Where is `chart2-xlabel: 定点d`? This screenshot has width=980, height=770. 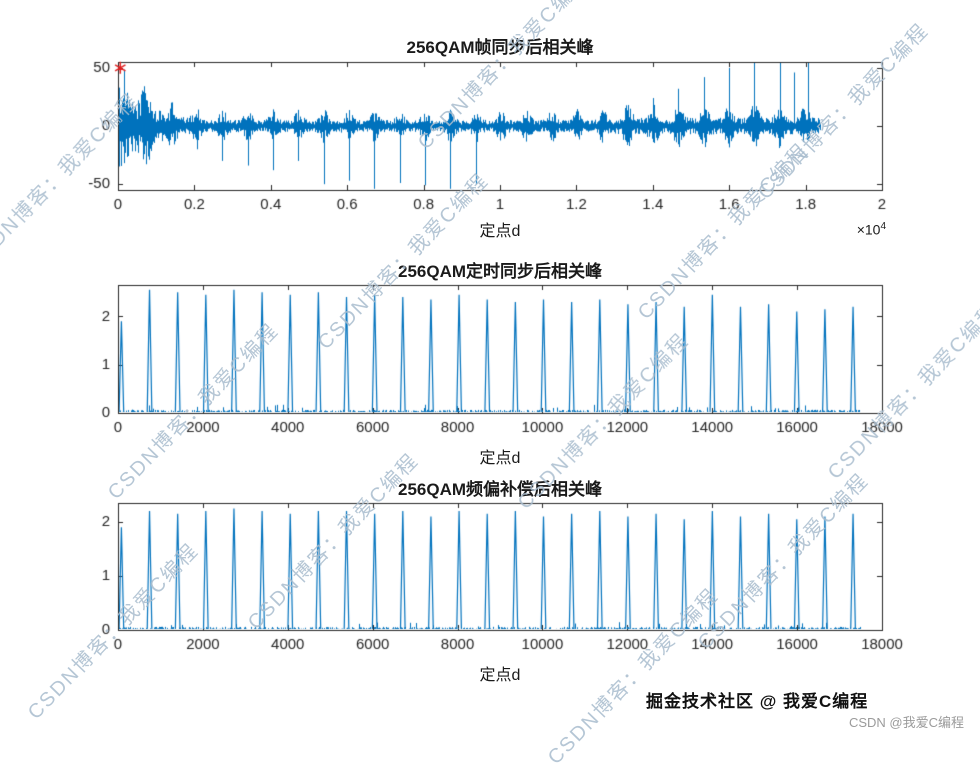
chart2-xlabel: 定点d is located at coordinates (500, 458).